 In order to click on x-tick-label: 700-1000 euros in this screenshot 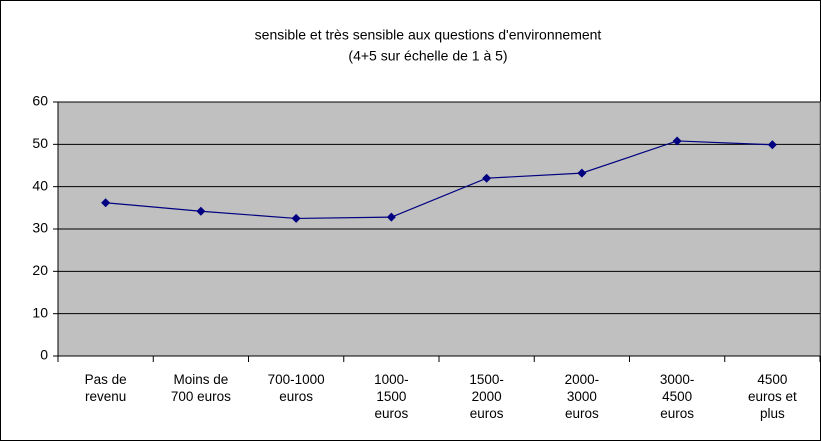, I will do `click(296, 388)`.